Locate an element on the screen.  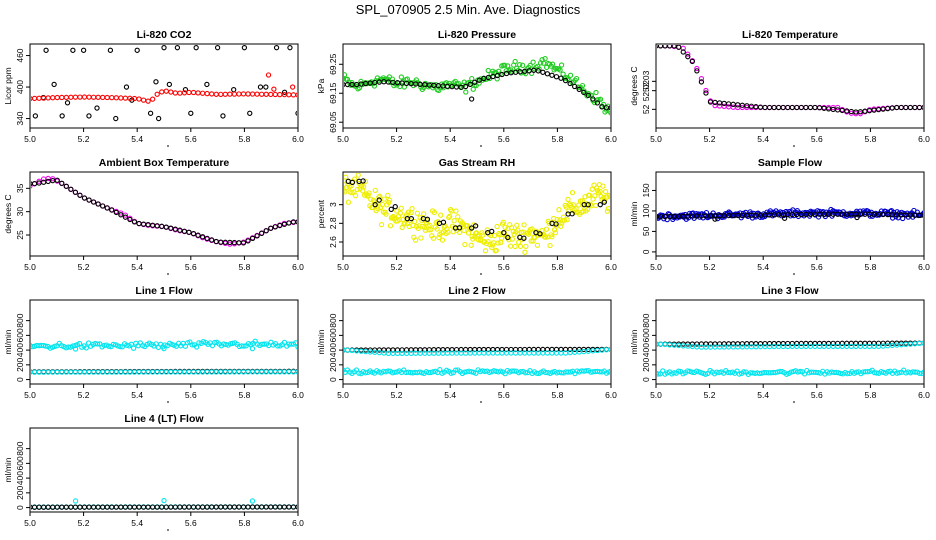
y-tick-label: 400 is located at coordinates (20, 478).